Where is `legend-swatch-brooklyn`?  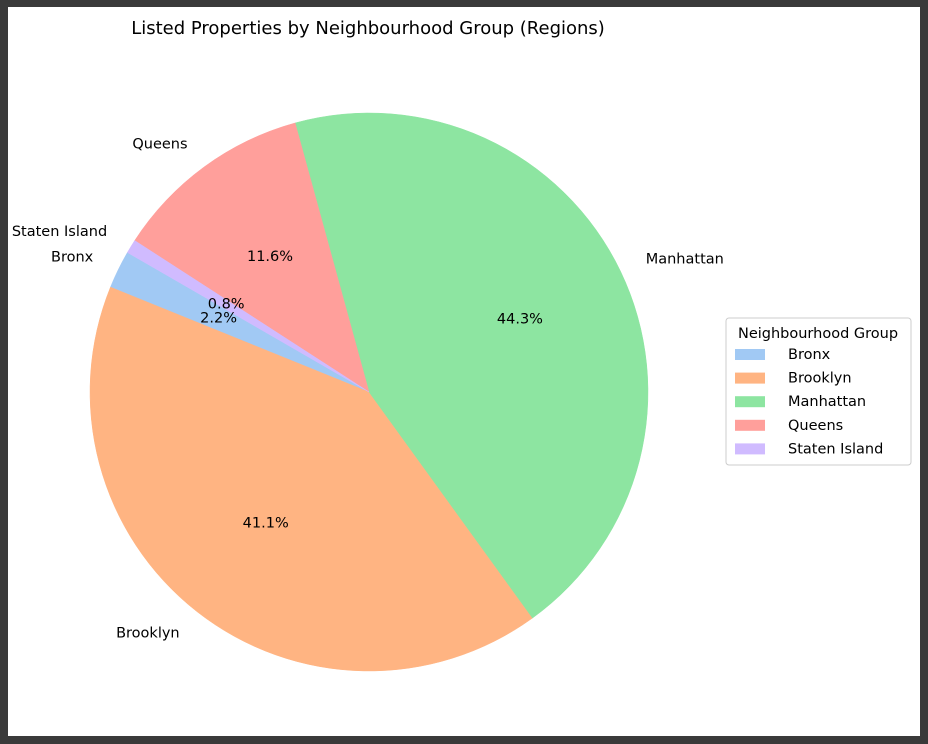
legend-swatch-brooklyn is located at coordinates (750, 378).